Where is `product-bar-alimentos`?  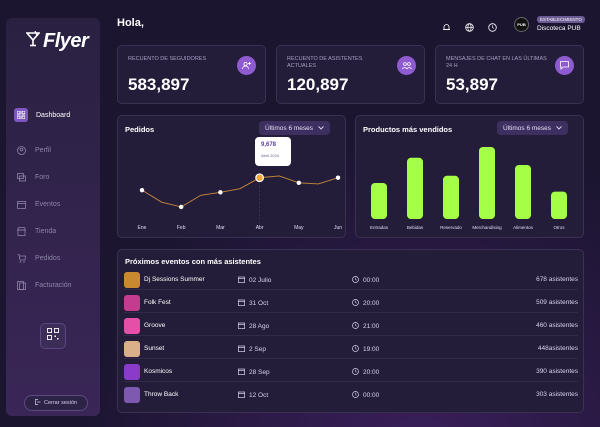
product-bar-alimentos is located at coordinates (523, 192).